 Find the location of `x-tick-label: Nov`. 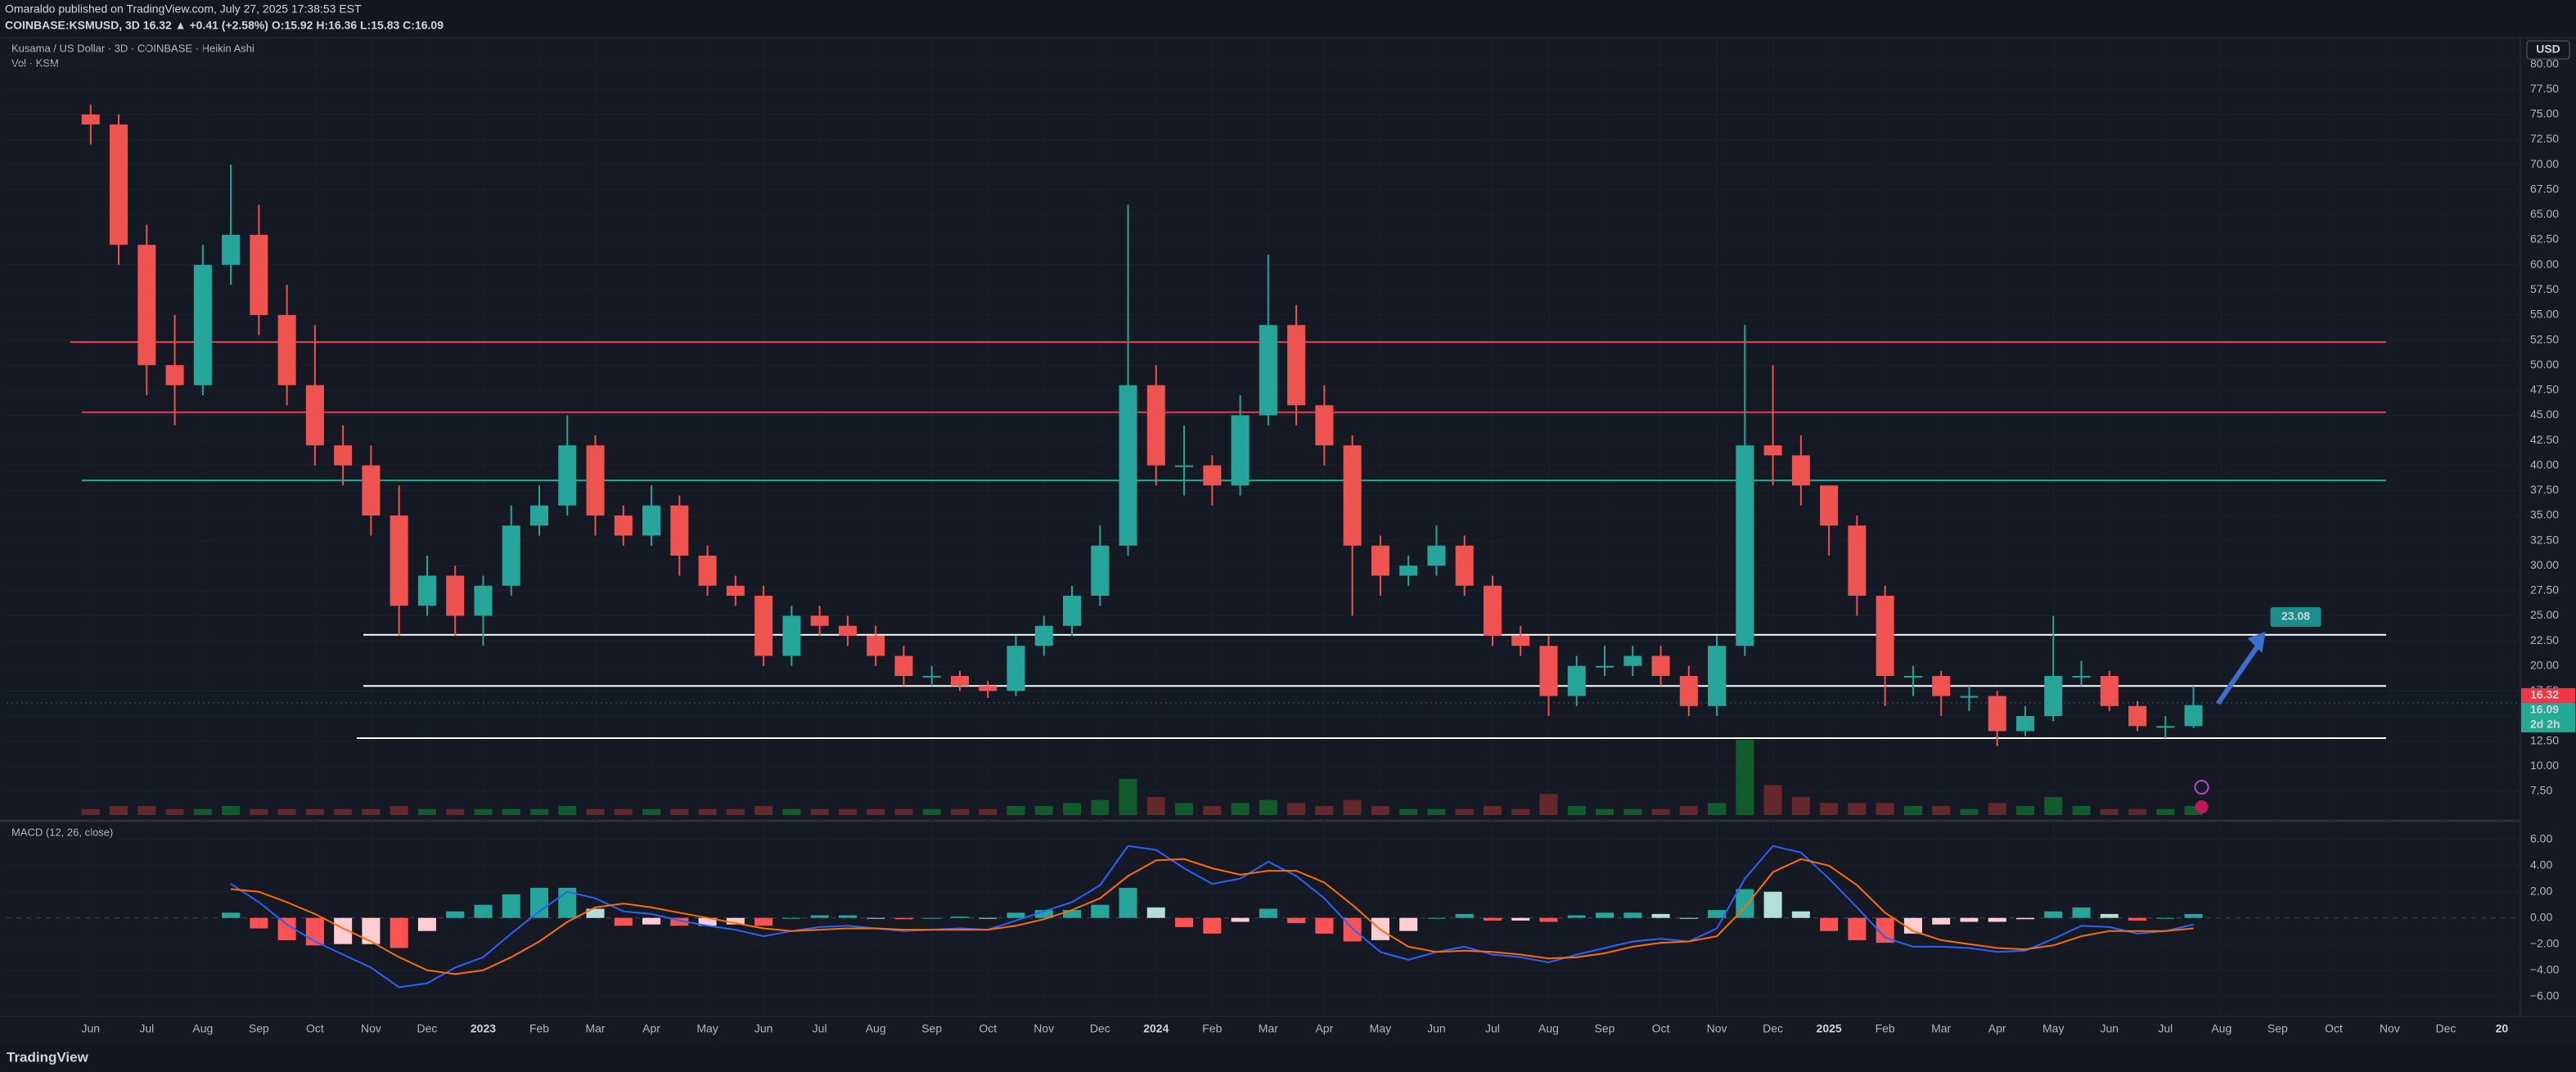

x-tick-label: Nov is located at coordinates (1717, 1028).